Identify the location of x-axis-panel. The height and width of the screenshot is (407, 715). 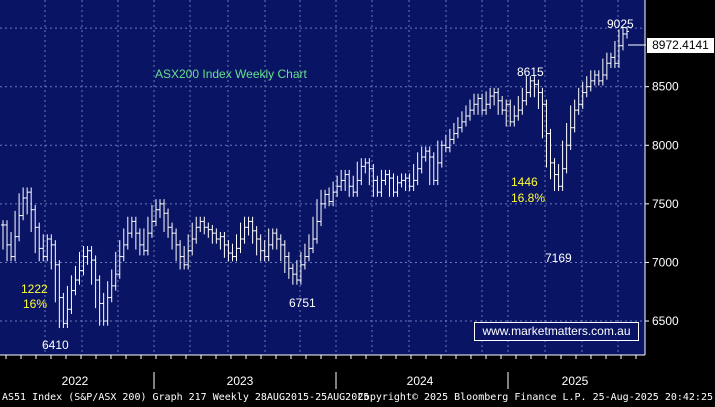
(357, 372).